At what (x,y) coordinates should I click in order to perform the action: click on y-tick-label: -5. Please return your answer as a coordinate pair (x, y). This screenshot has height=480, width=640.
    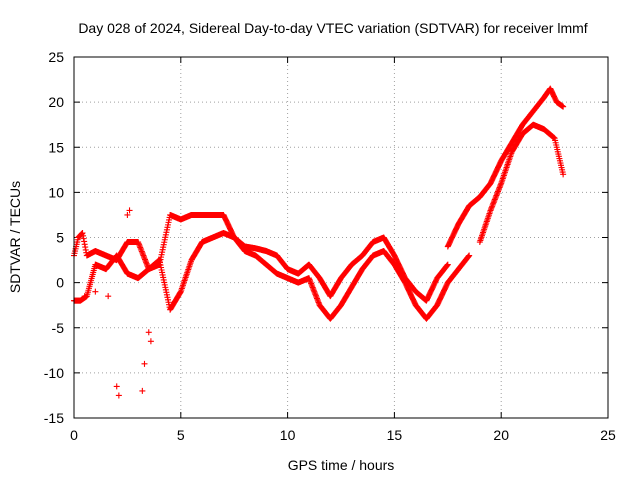
    Looking at the image, I should click on (58, 328).